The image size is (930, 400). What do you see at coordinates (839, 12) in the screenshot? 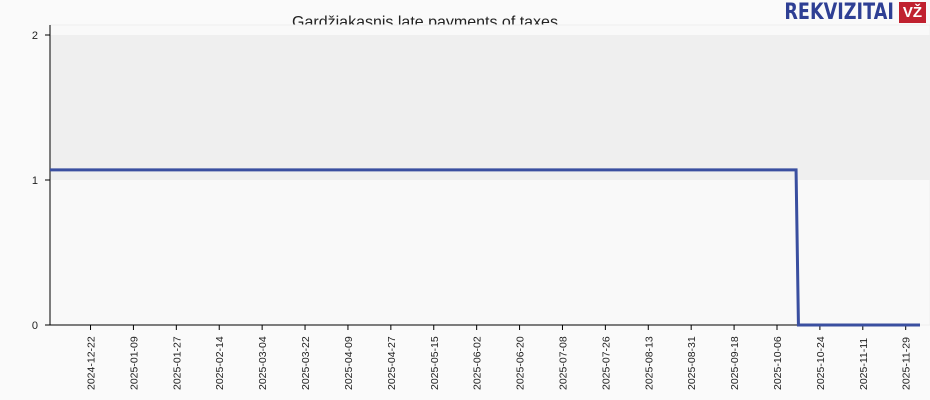
I see `logo-text: REKVIZITAI` at bounding box center [839, 12].